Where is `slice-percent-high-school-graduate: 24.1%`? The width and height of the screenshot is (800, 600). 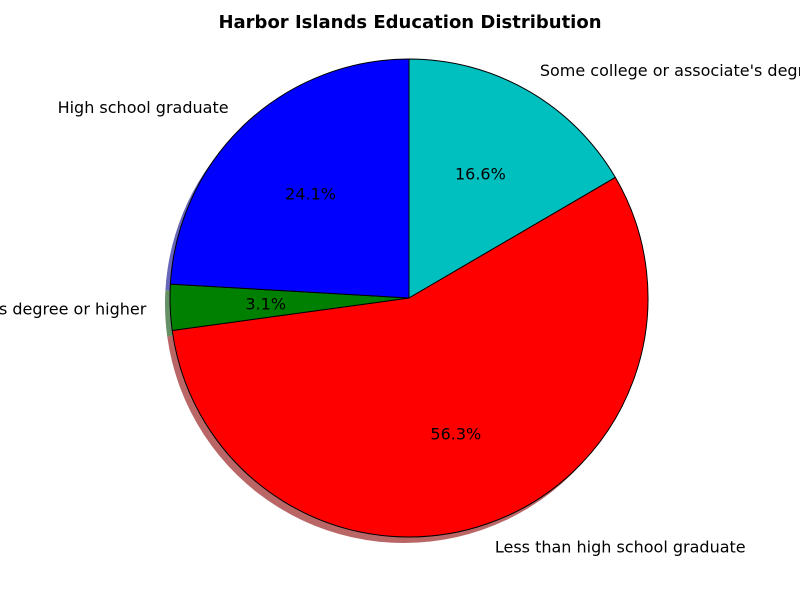
slice-percent-high-school-graduate: 24.1% is located at coordinates (310, 194).